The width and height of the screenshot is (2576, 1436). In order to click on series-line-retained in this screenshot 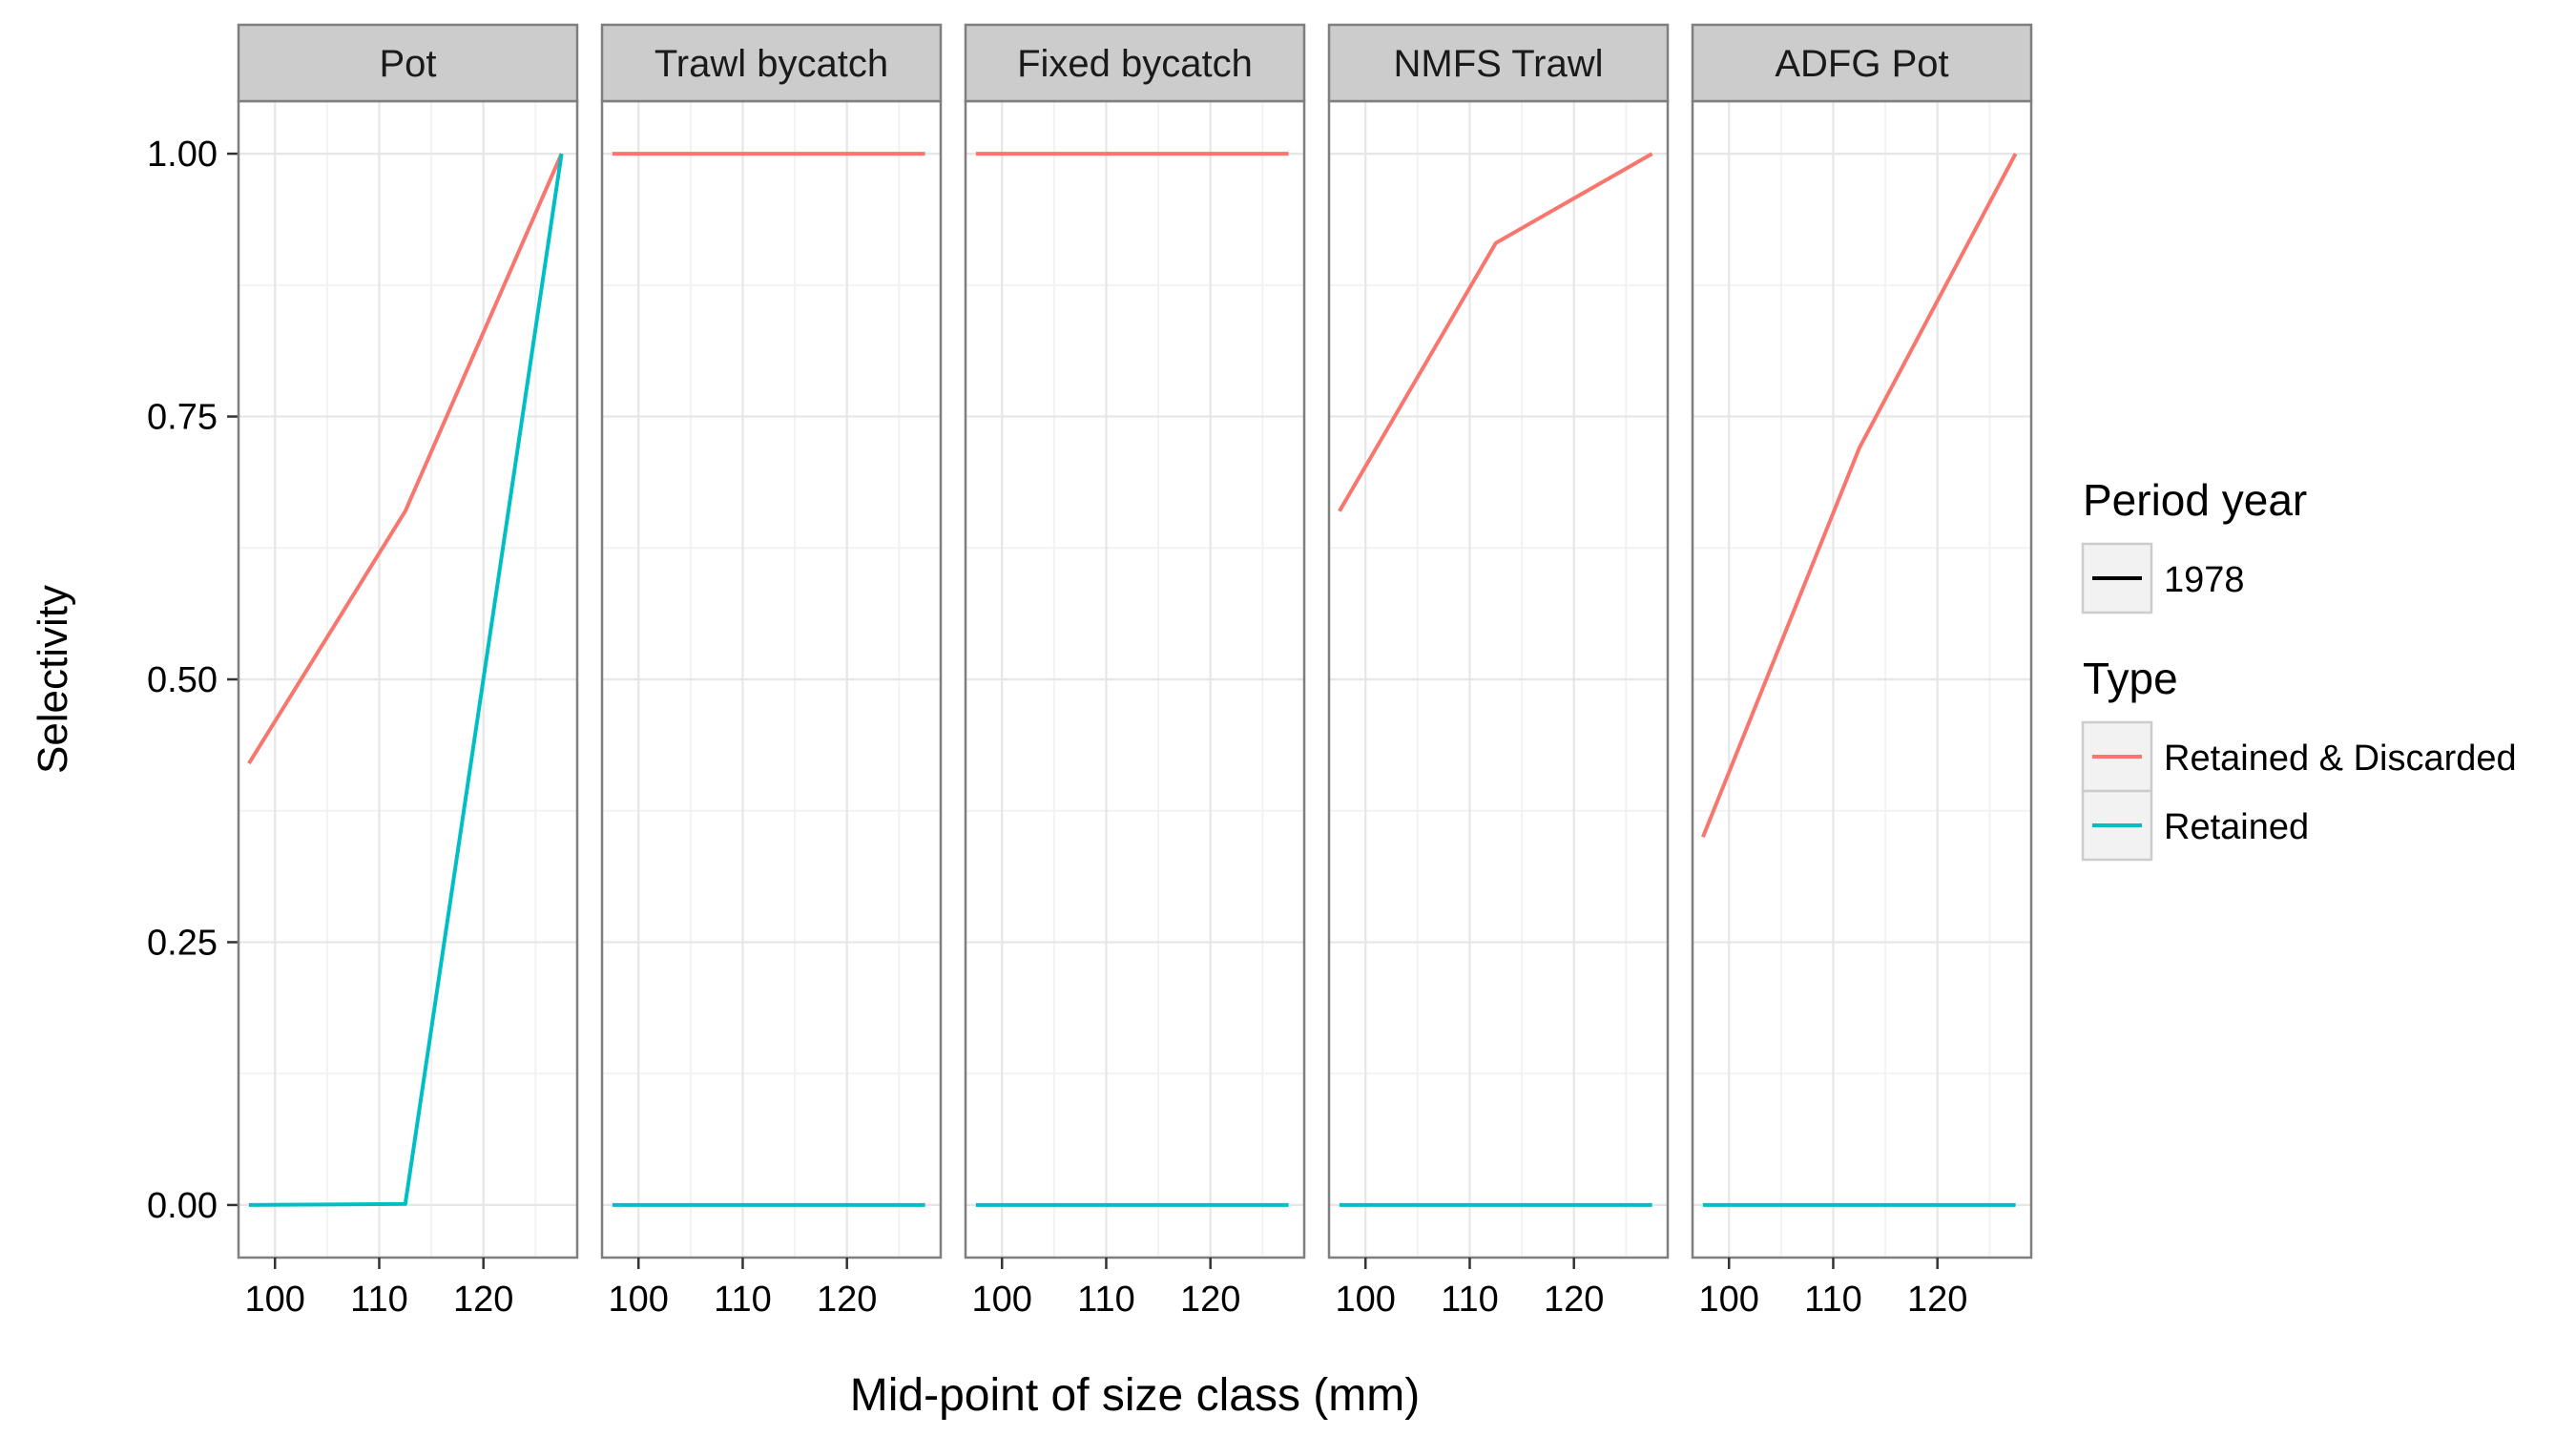, I will do `click(406, 680)`.